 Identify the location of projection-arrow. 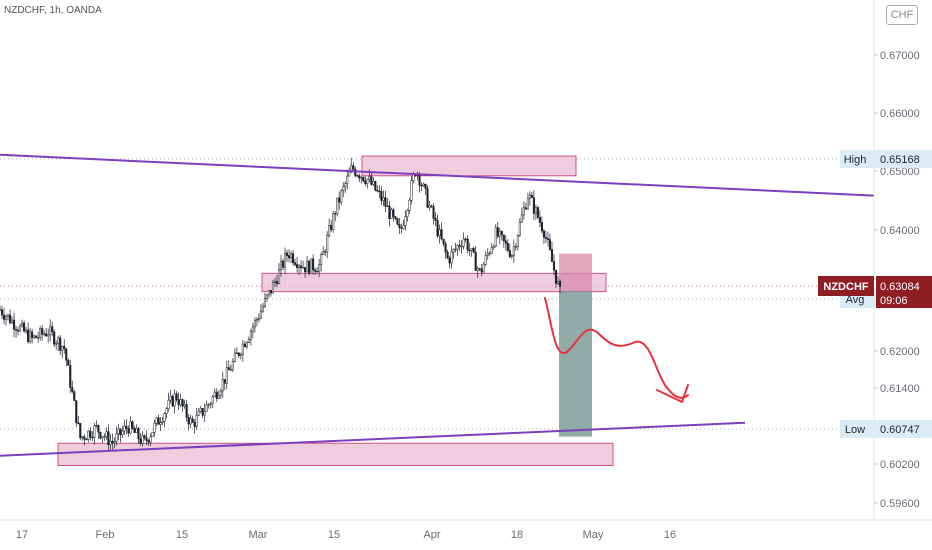
(616, 350).